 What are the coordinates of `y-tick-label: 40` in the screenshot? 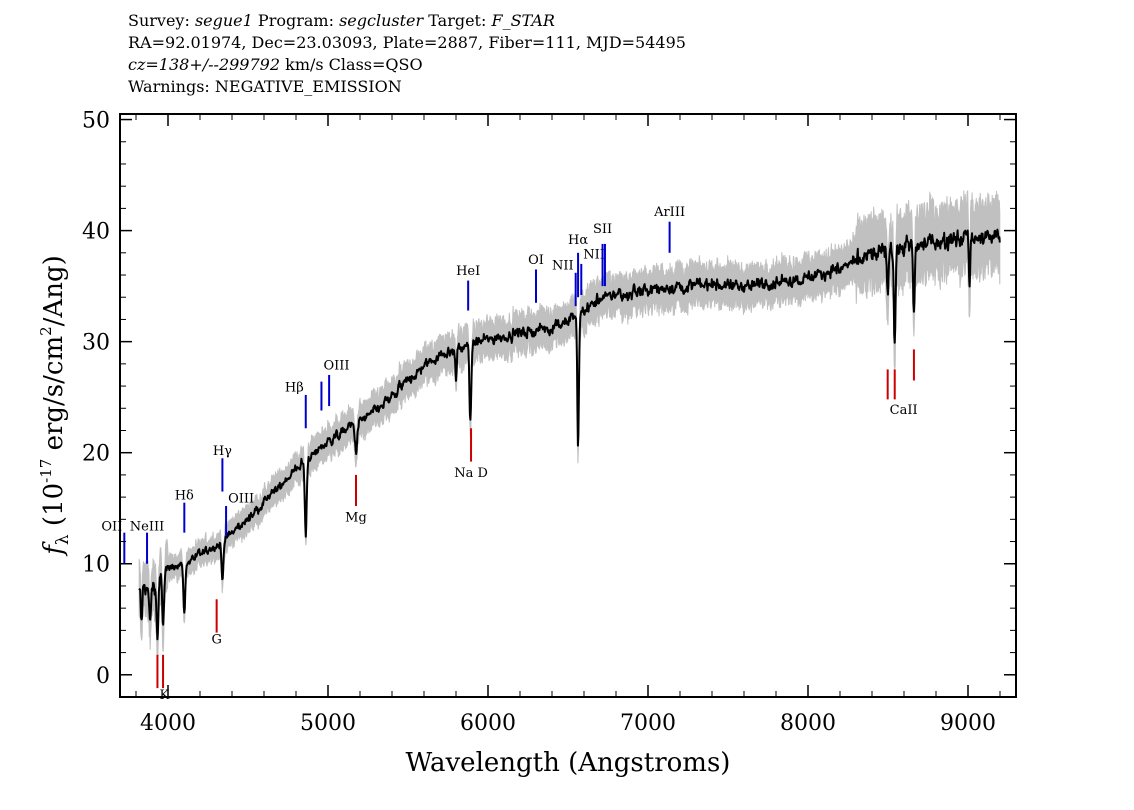 It's located at (96, 232).